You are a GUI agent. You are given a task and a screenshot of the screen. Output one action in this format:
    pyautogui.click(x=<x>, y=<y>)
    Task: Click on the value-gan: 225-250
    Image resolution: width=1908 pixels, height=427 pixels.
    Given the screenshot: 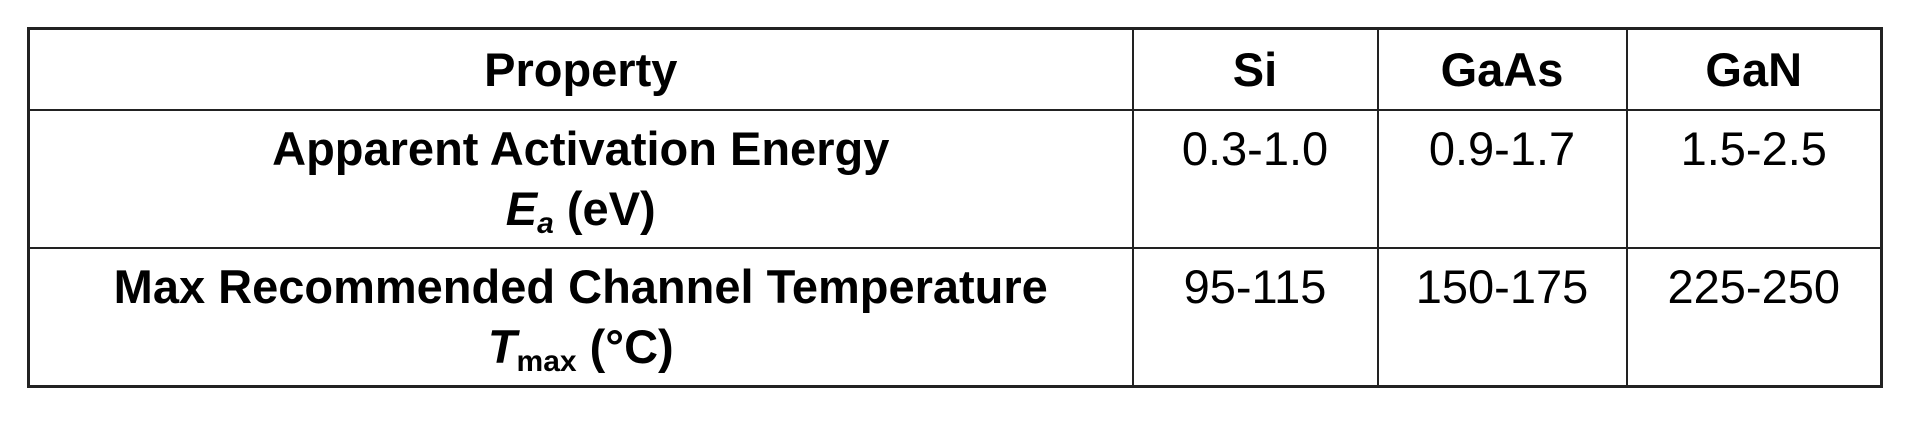 What is the action you would take?
    pyautogui.click(x=1754, y=317)
    